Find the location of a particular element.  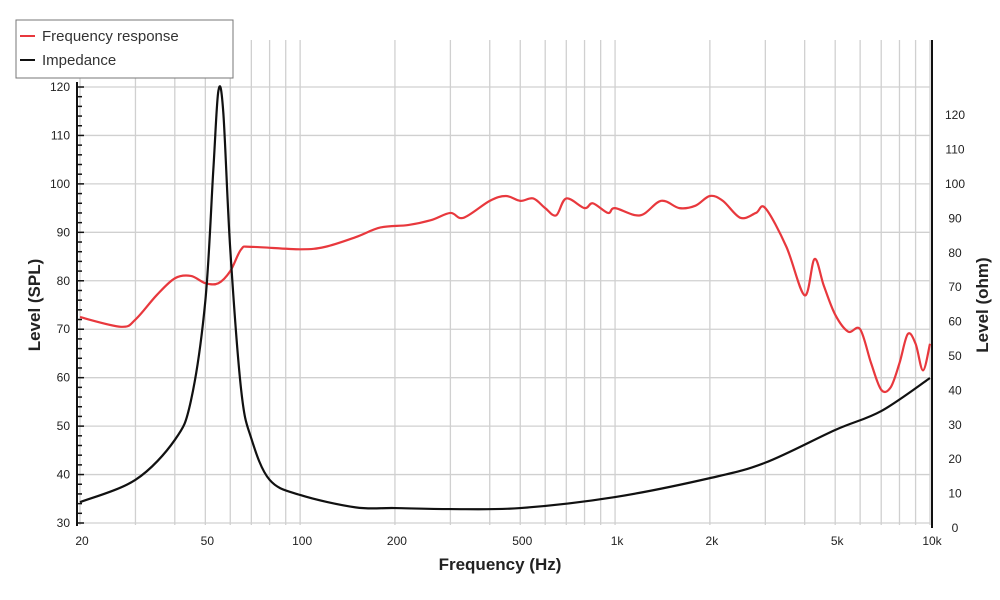

x-tick-label: 100 is located at coordinates (302, 541).